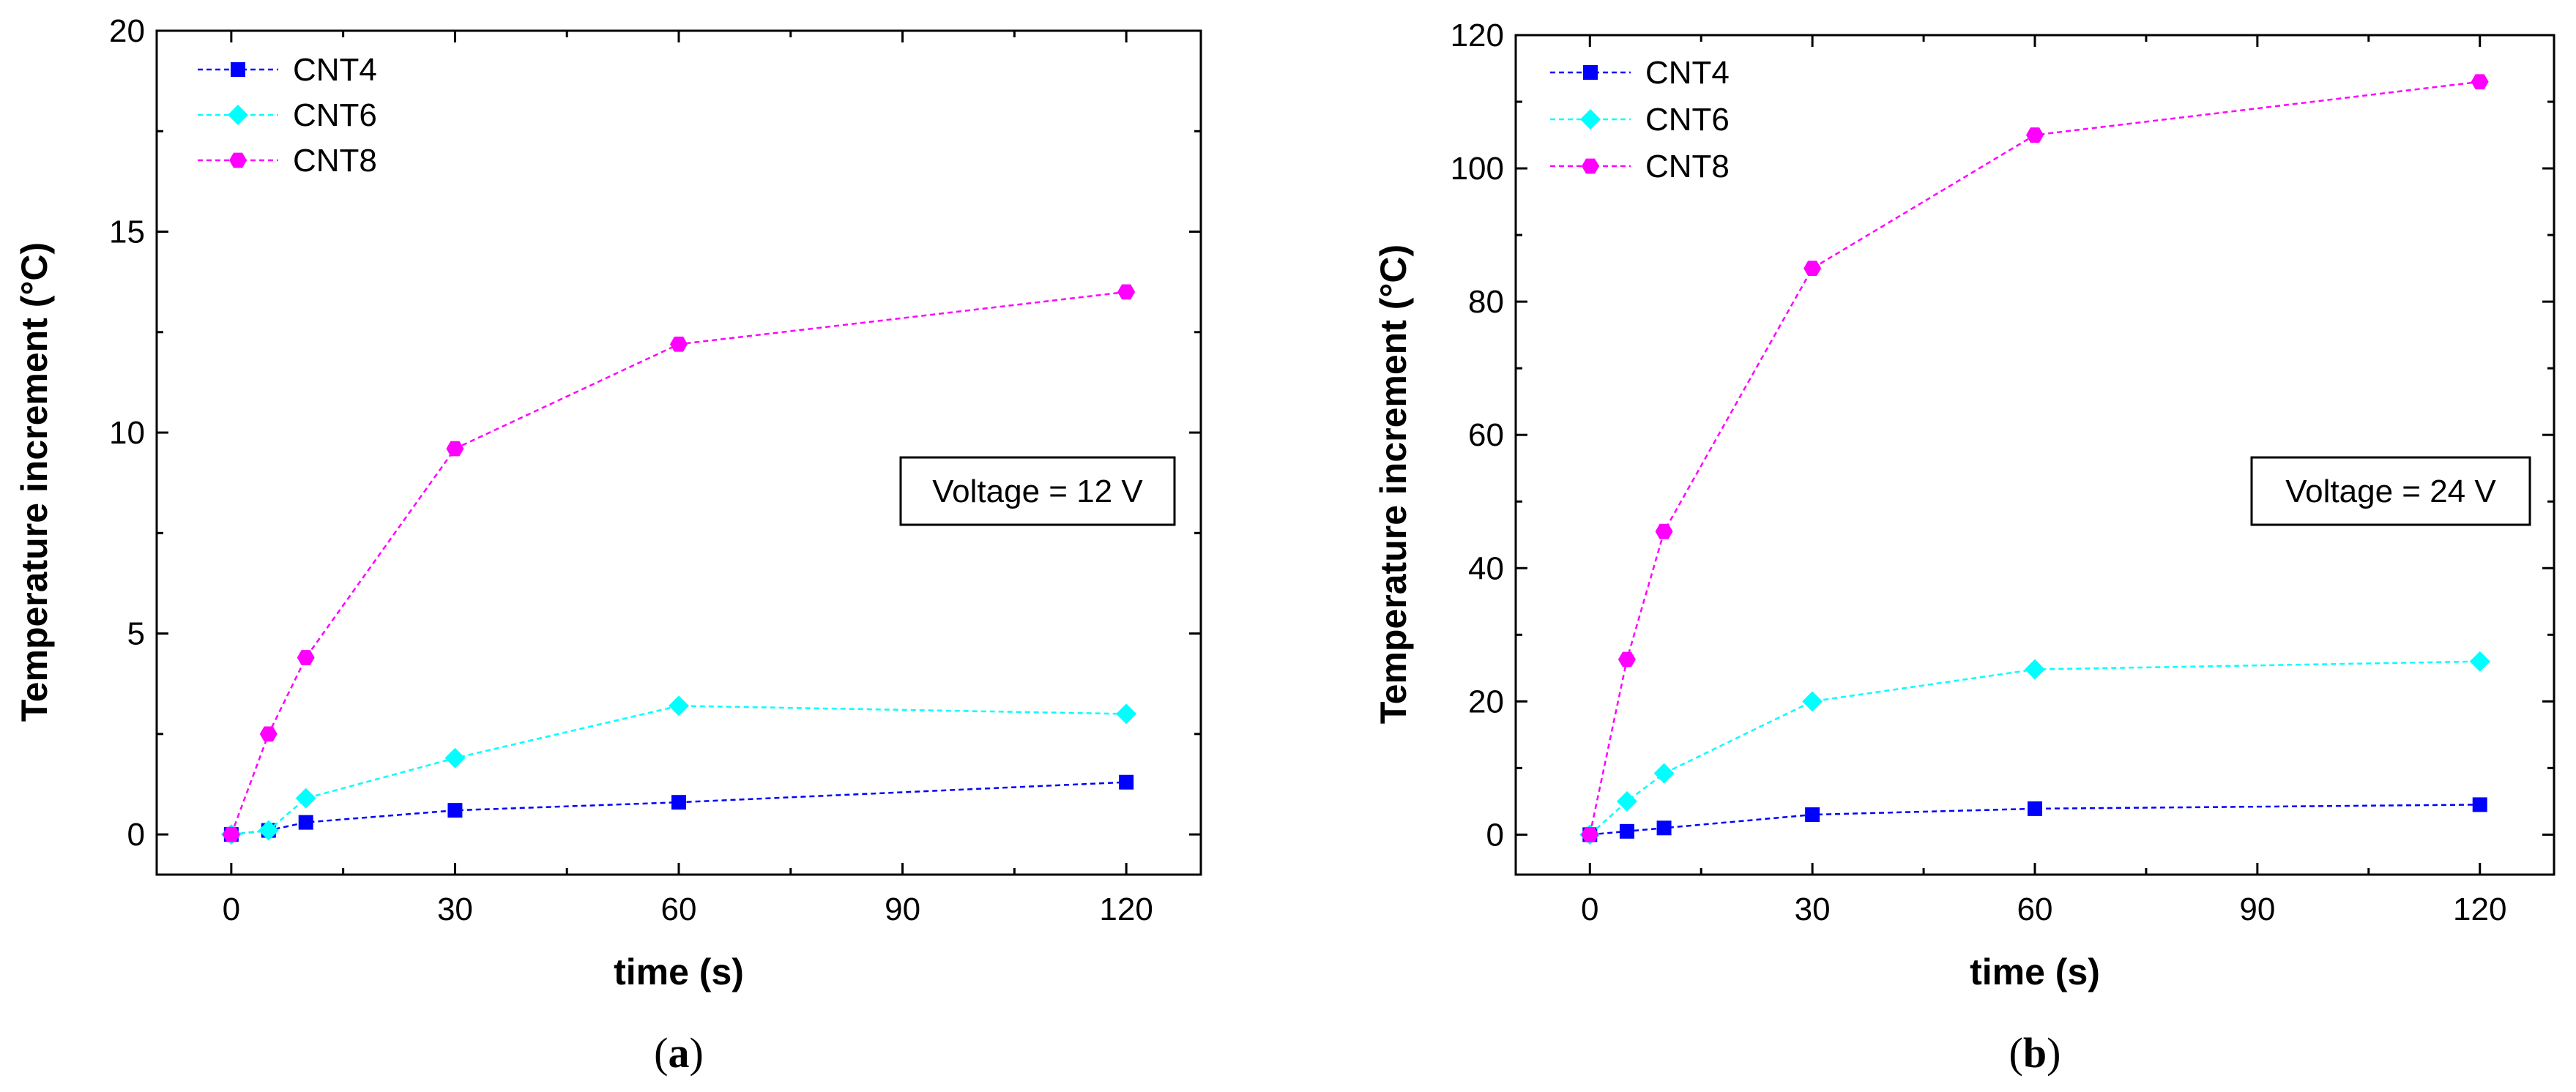 Image resolution: width=2576 pixels, height=1092 pixels. I want to click on y-tick-label: 5, so click(136, 634).